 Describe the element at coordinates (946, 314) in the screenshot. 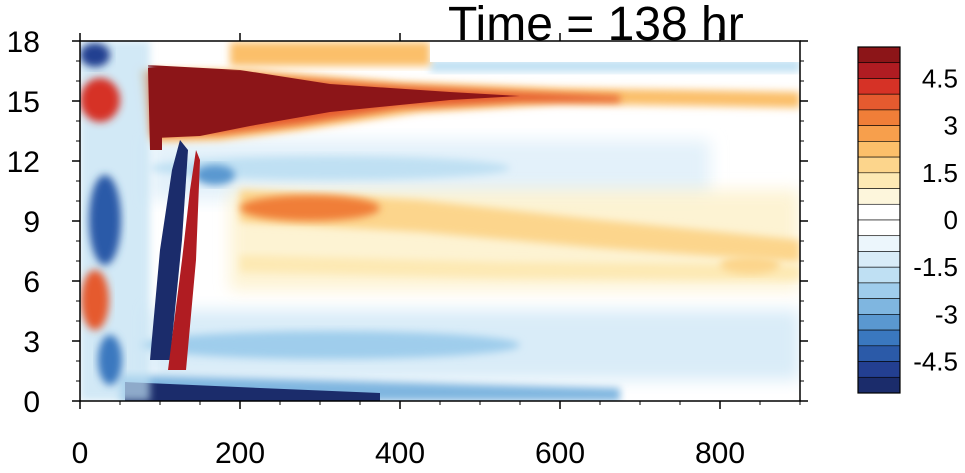

I see `colorbar-label: -3` at that location.